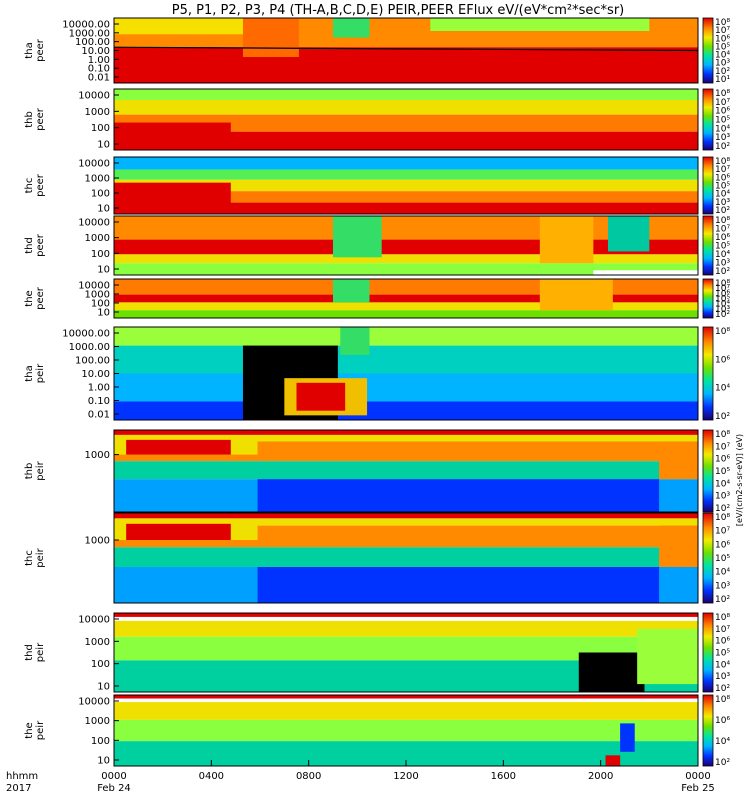 The width and height of the screenshot is (750, 800). What do you see at coordinates (211, 776) in the screenshot?
I see `x-tick-label: 0400` at bounding box center [211, 776].